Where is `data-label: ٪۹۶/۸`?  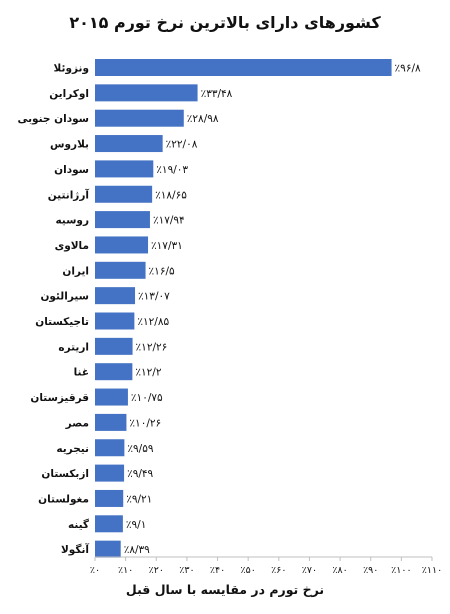 data-label: ٪۹۶/۸ is located at coordinates (408, 69).